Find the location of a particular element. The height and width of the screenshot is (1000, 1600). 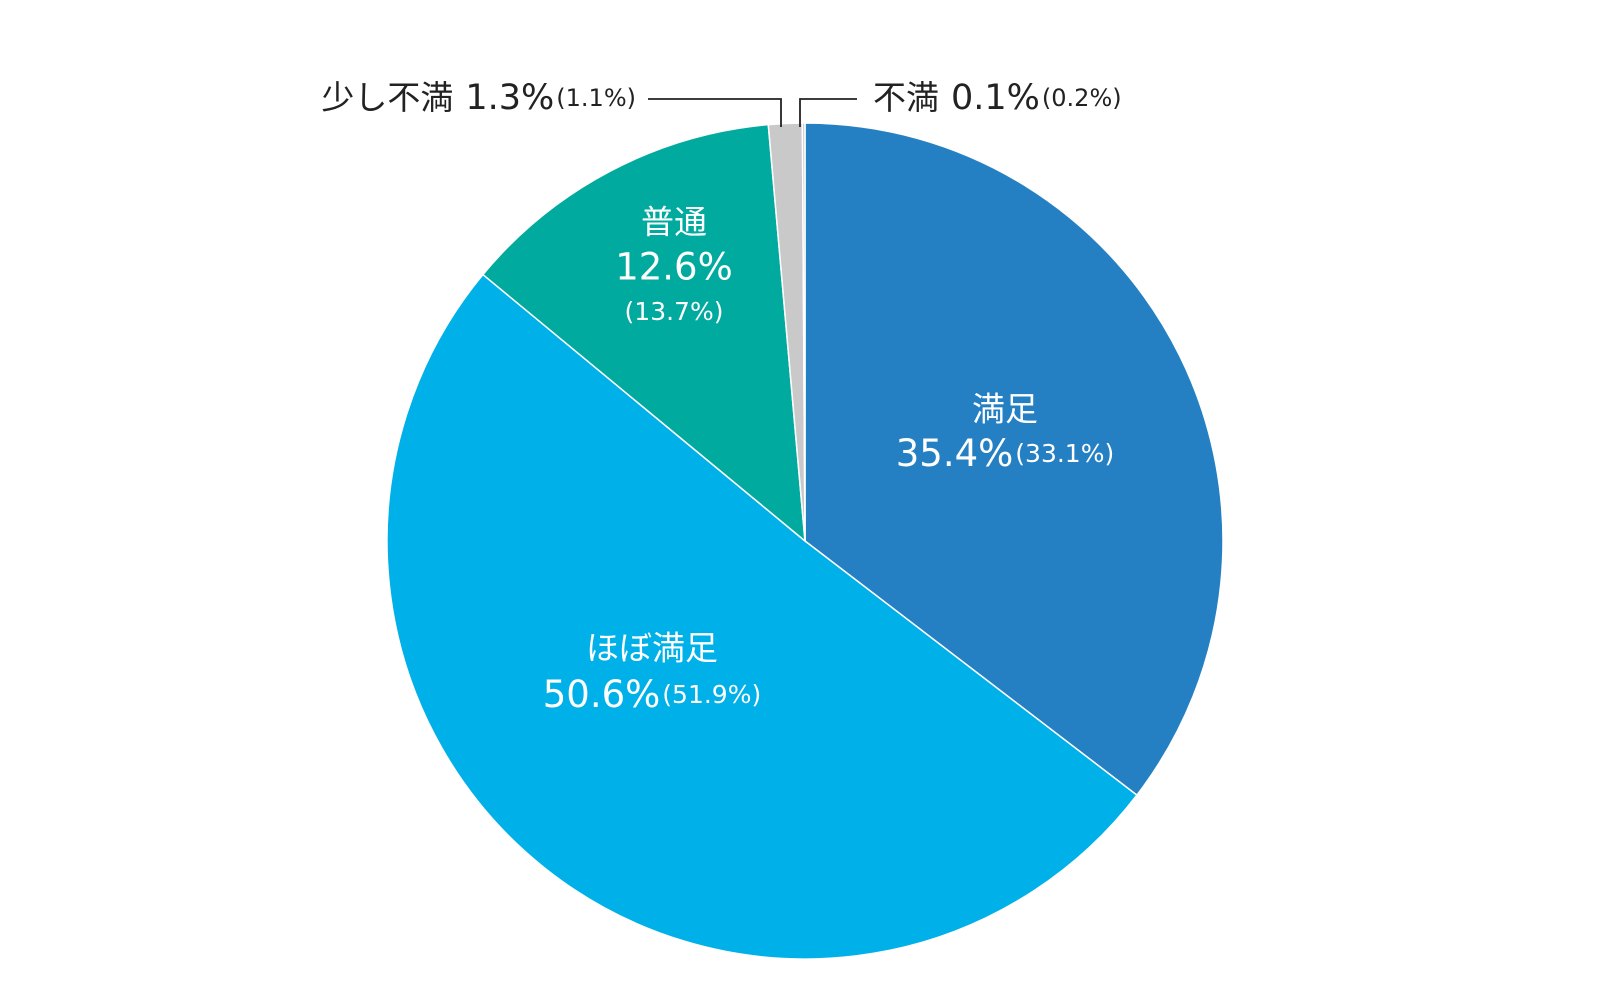

slice-name: ほぼ満足 is located at coordinates (652, 648).